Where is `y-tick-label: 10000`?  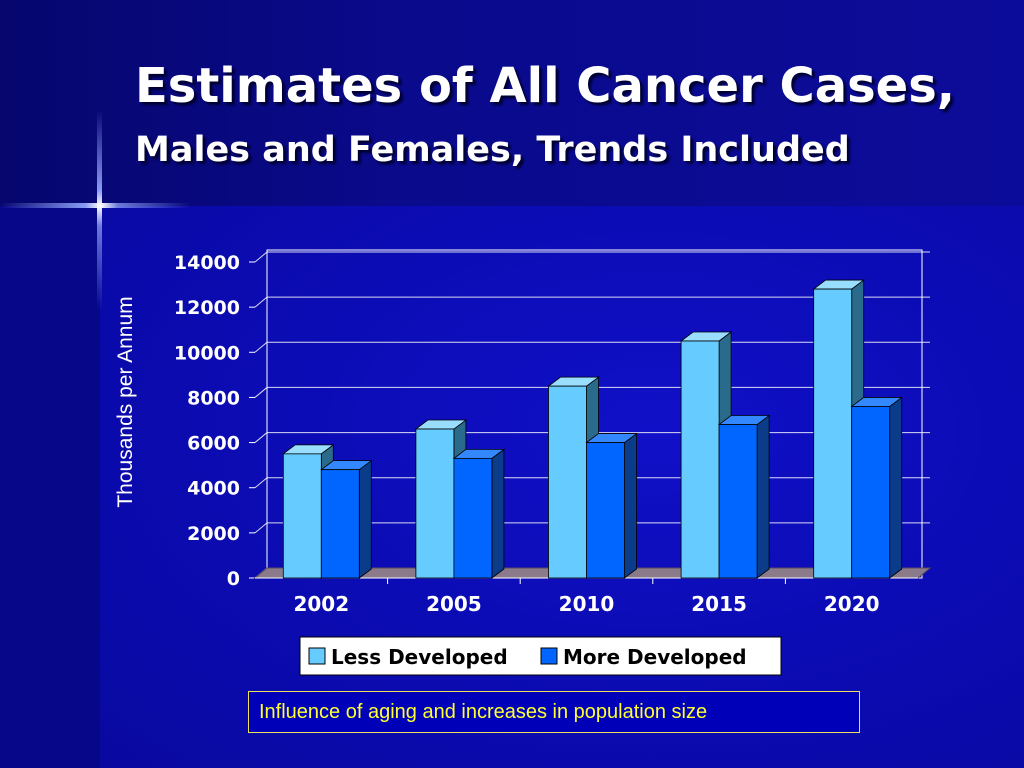
y-tick-label: 10000 is located at coordinates (207, 353).